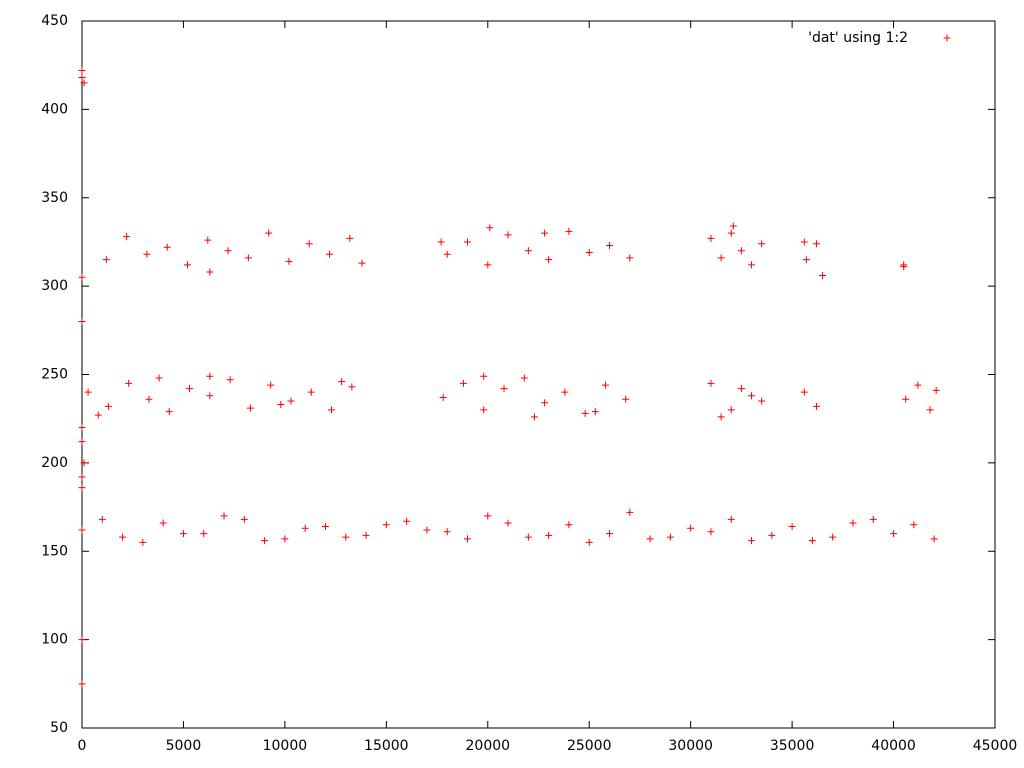 The width and height of the screenshot is (1024, 768). Describe the element at coordinates (488, 746) in the screenshot. I see `x-tick-label: 20000` at that location.